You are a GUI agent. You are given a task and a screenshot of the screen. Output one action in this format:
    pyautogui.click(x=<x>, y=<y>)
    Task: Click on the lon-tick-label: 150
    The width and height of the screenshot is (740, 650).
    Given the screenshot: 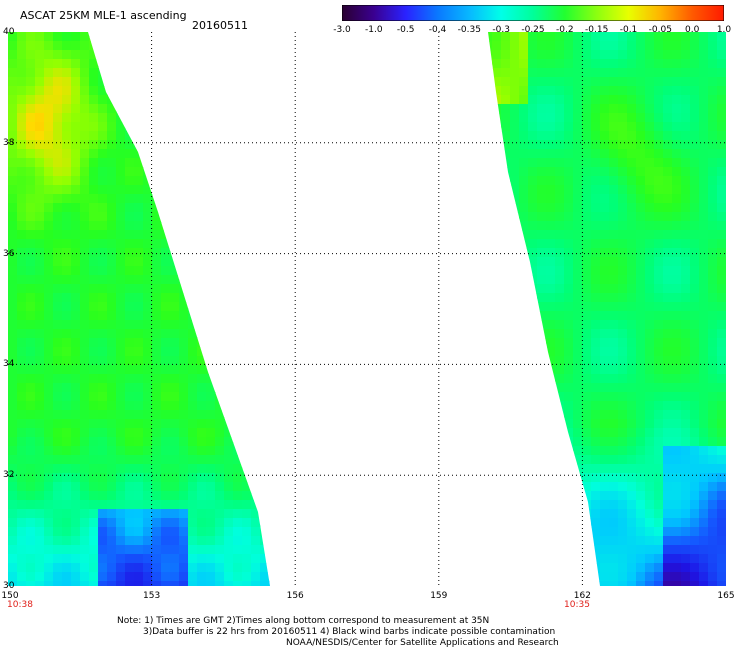 What is the action you would take?
    pyautogui.click(x=10, y=596)
    